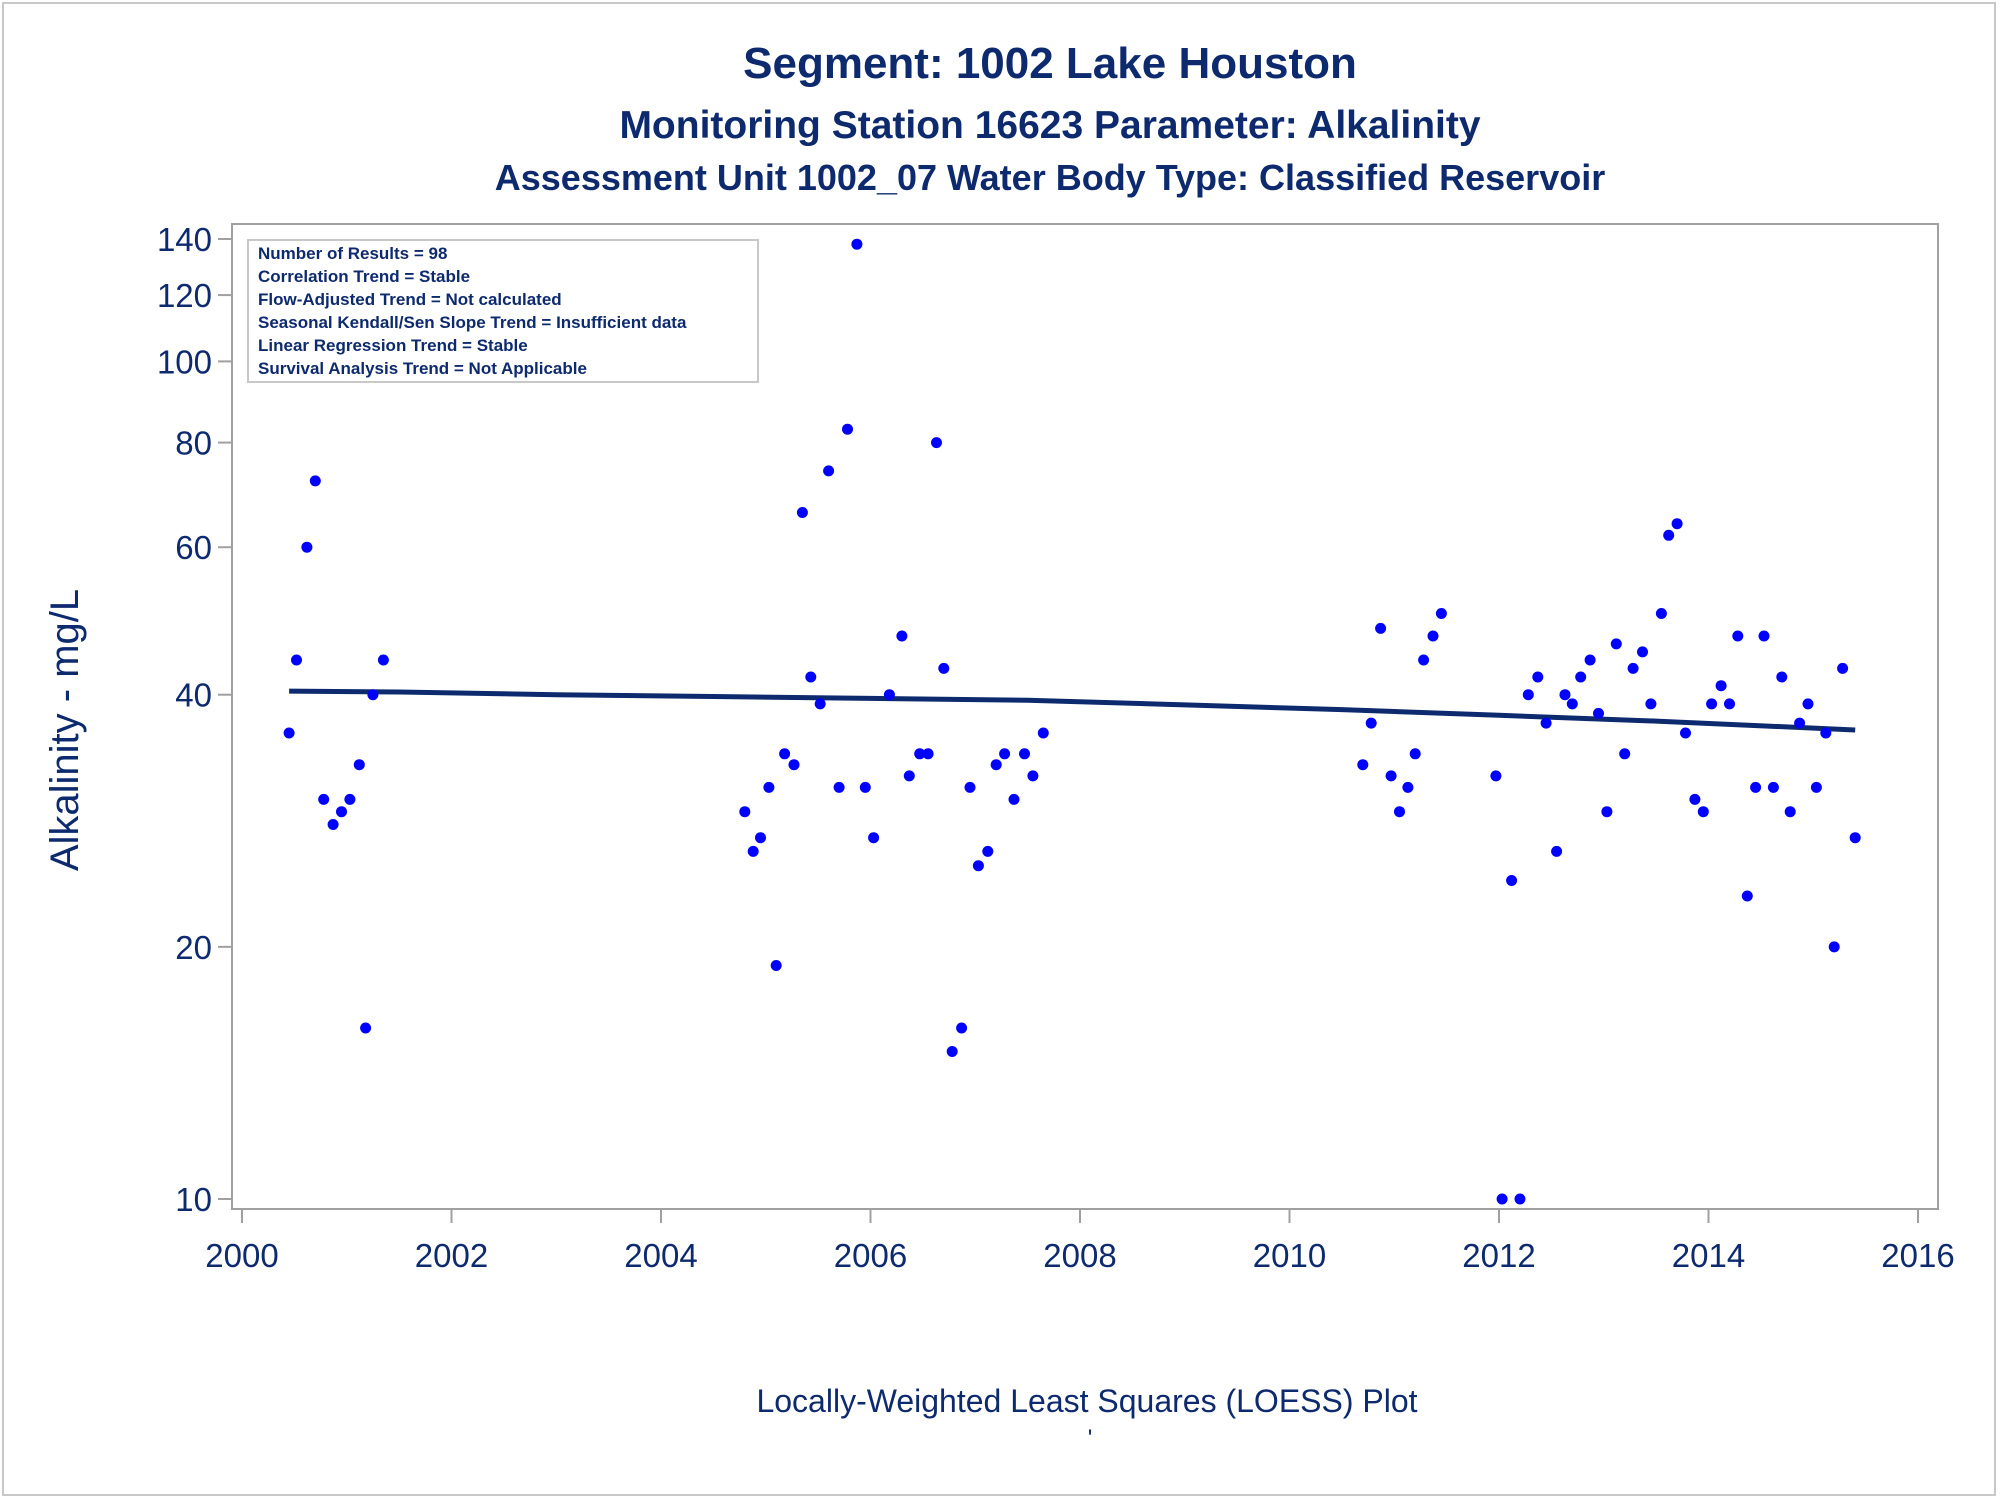 The height and width of the screenshot is (1500, 2000). What do you see at coordinates (451, 1255) in the screenshot?
I see `x-tick-label: 2002` at bounding box center [451, 1255].